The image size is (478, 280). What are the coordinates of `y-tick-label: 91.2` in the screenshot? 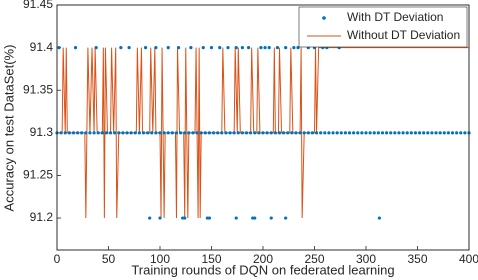 It's located at (42, 217).